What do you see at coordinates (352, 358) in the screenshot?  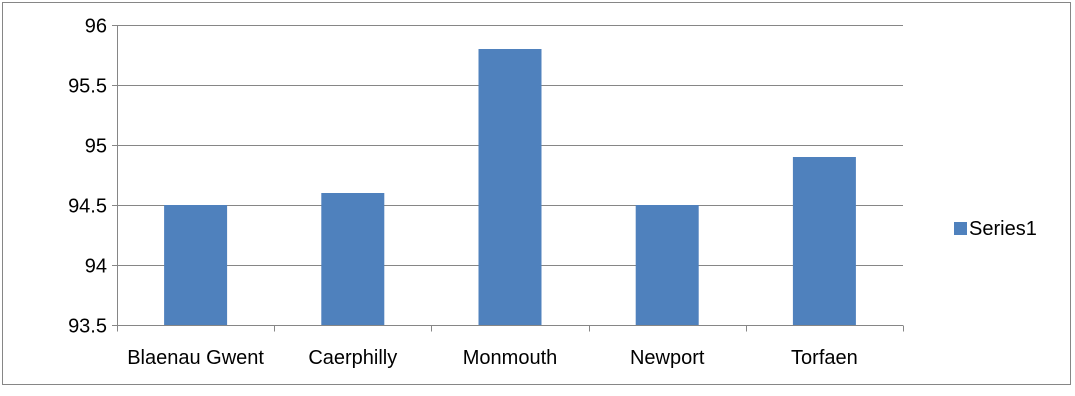 I see `x-tick-label: Caerphilly` at bounding box center [352, 358].